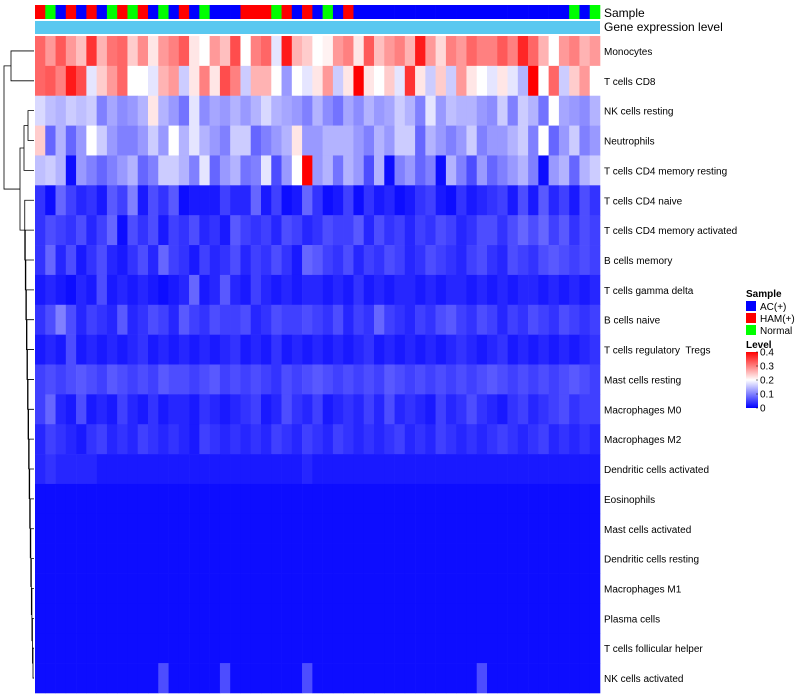 The height and width of the screenshot is (700, 800). Describe the element at coordinates (751, 330) in the screenshot. I see `sample-legend-swatch` at that location.